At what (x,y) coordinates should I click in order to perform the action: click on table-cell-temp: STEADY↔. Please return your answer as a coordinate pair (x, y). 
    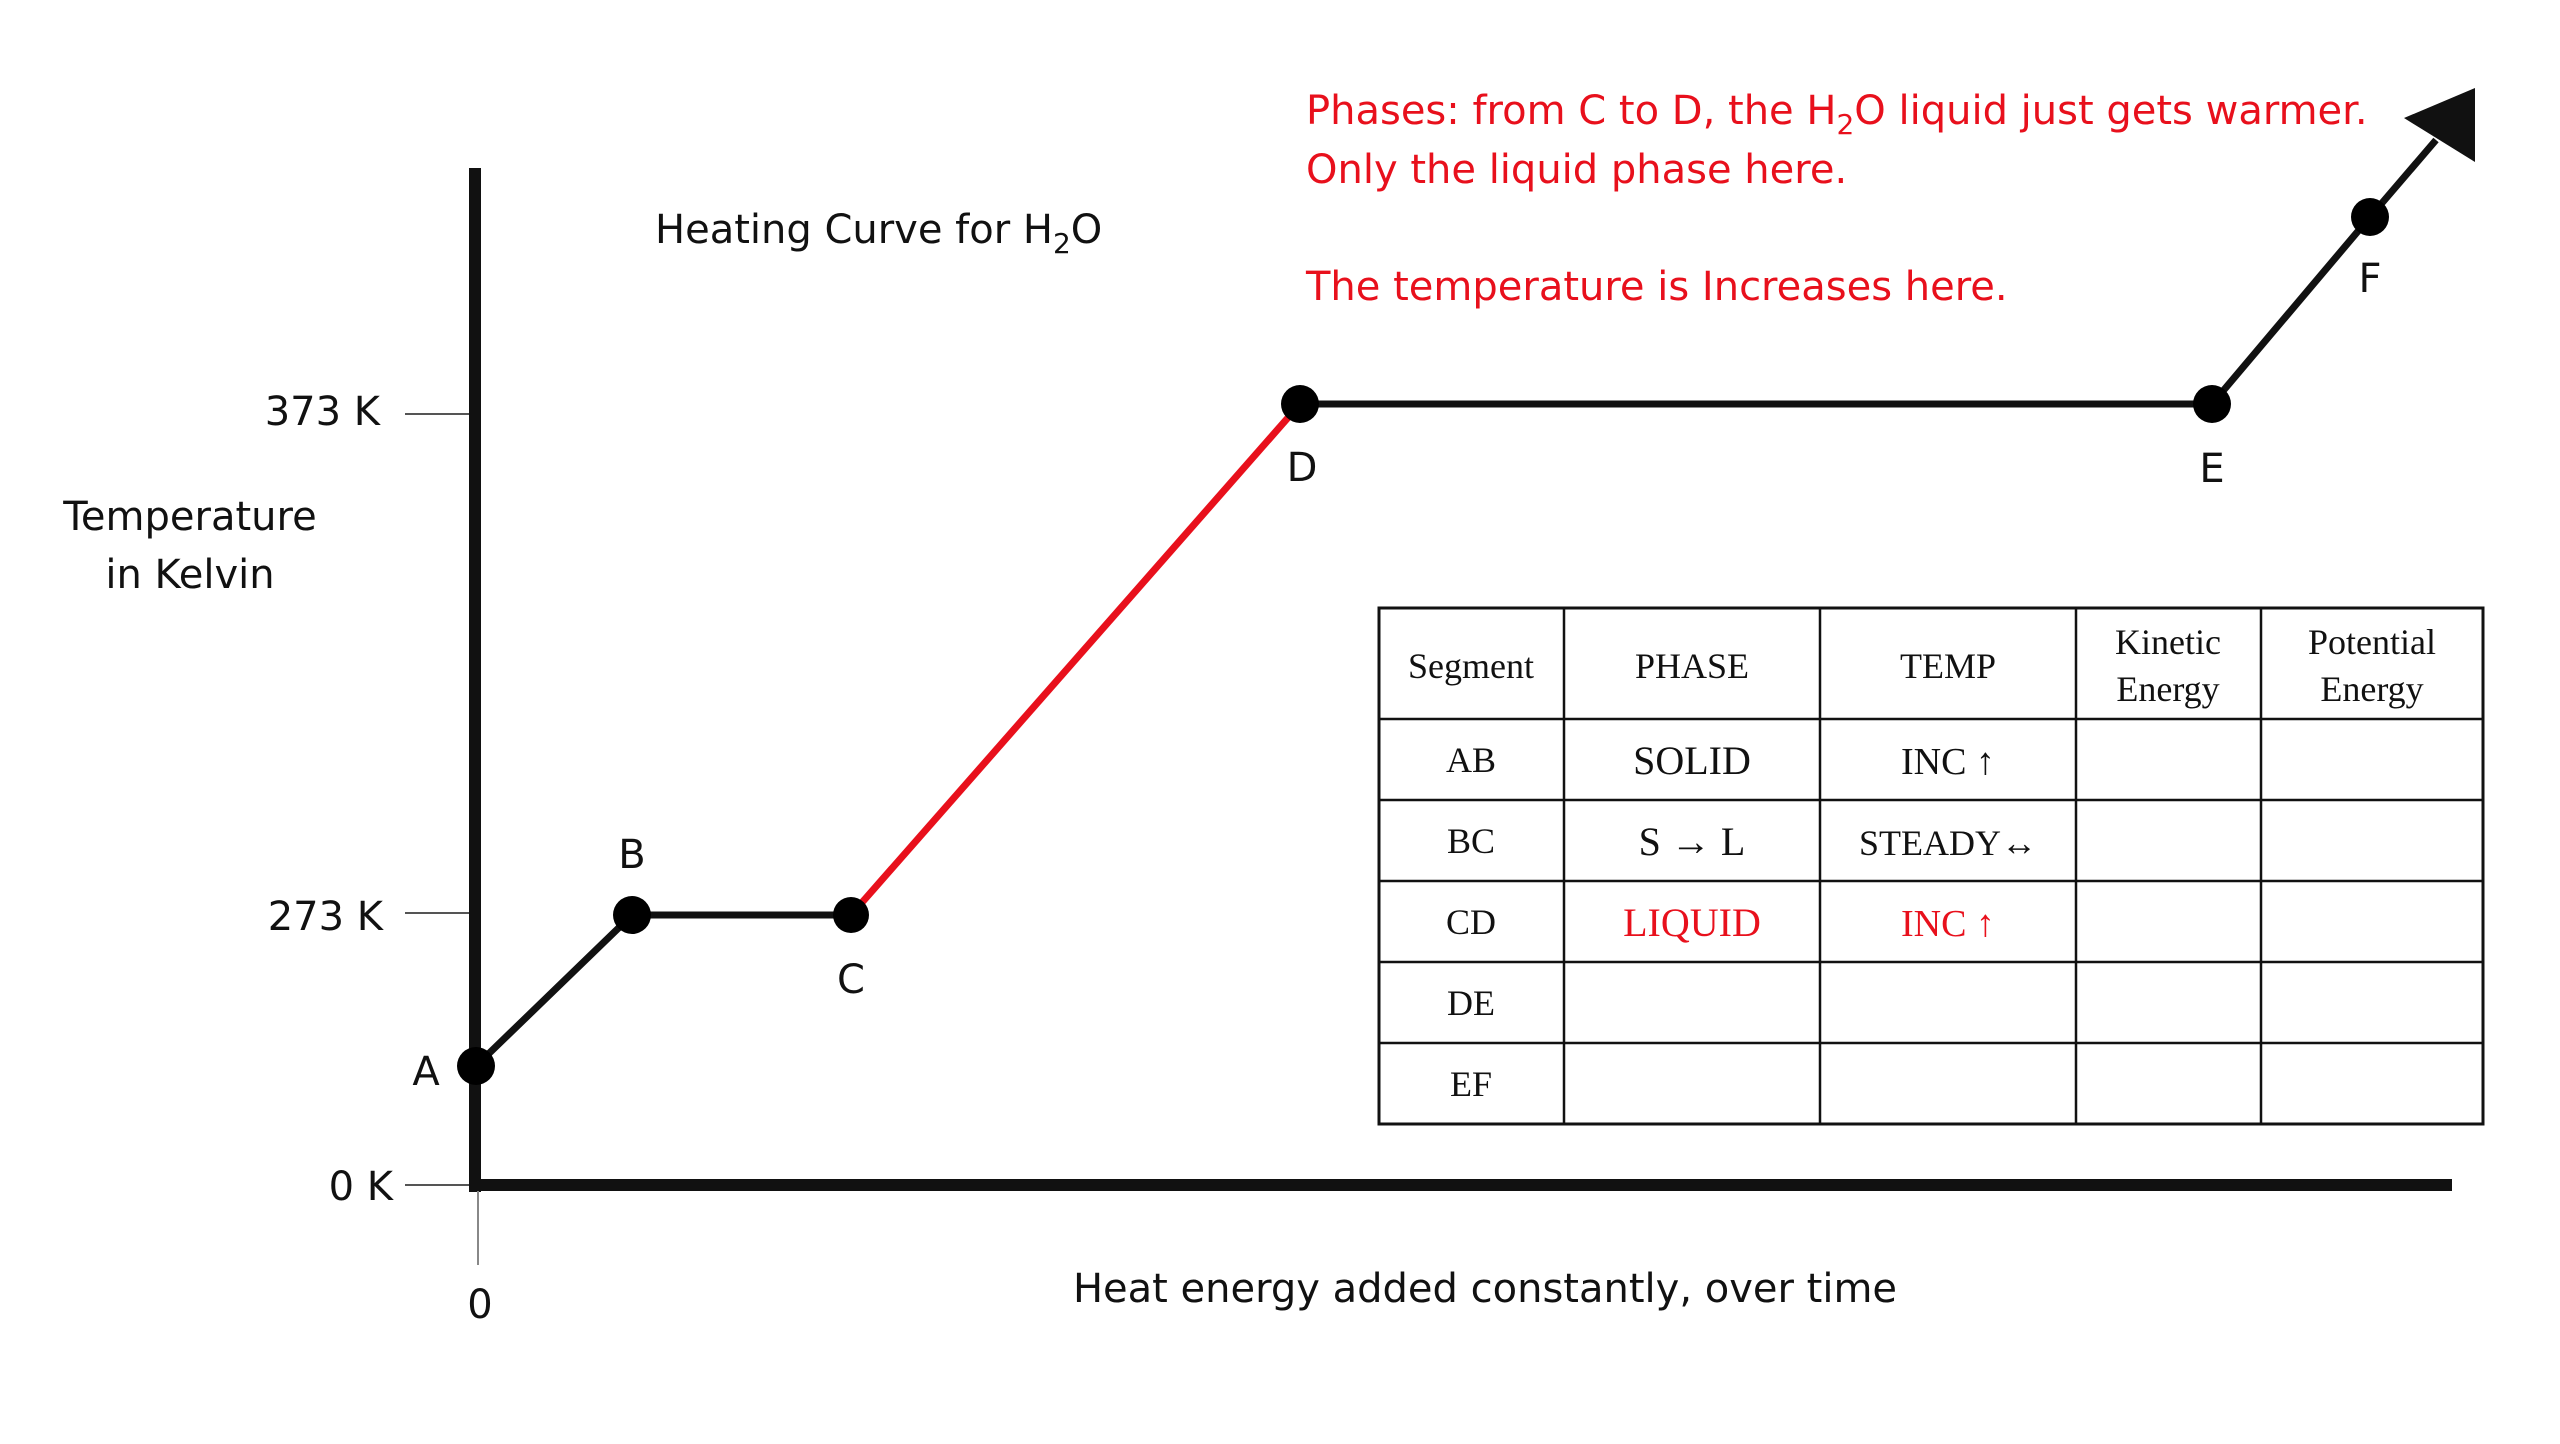
    Looking at the image, I should click on (1948, 843).